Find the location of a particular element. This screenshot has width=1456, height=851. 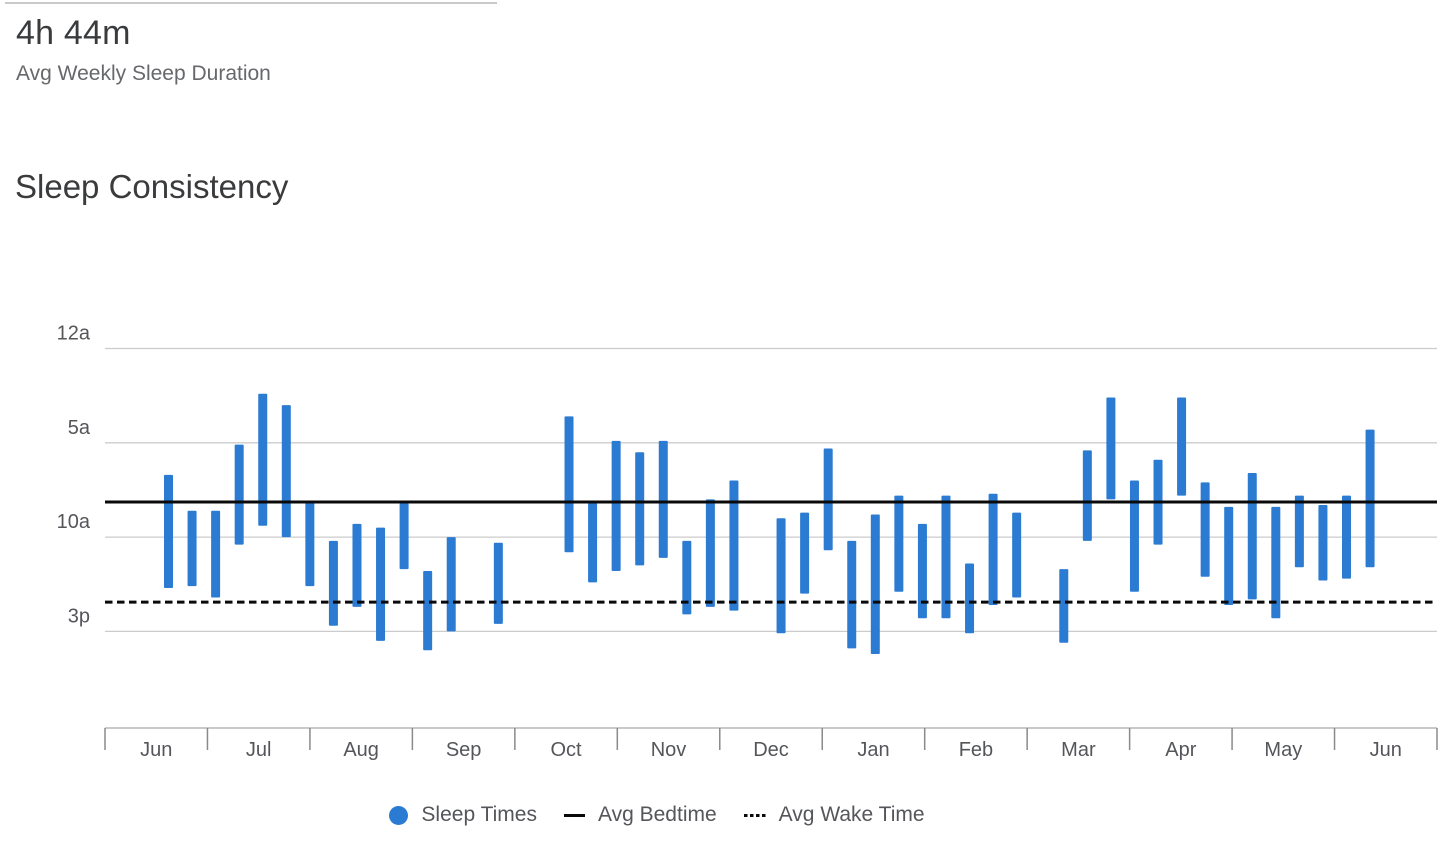

x-axis-month-label: May is located at coordinates (1283, 750).